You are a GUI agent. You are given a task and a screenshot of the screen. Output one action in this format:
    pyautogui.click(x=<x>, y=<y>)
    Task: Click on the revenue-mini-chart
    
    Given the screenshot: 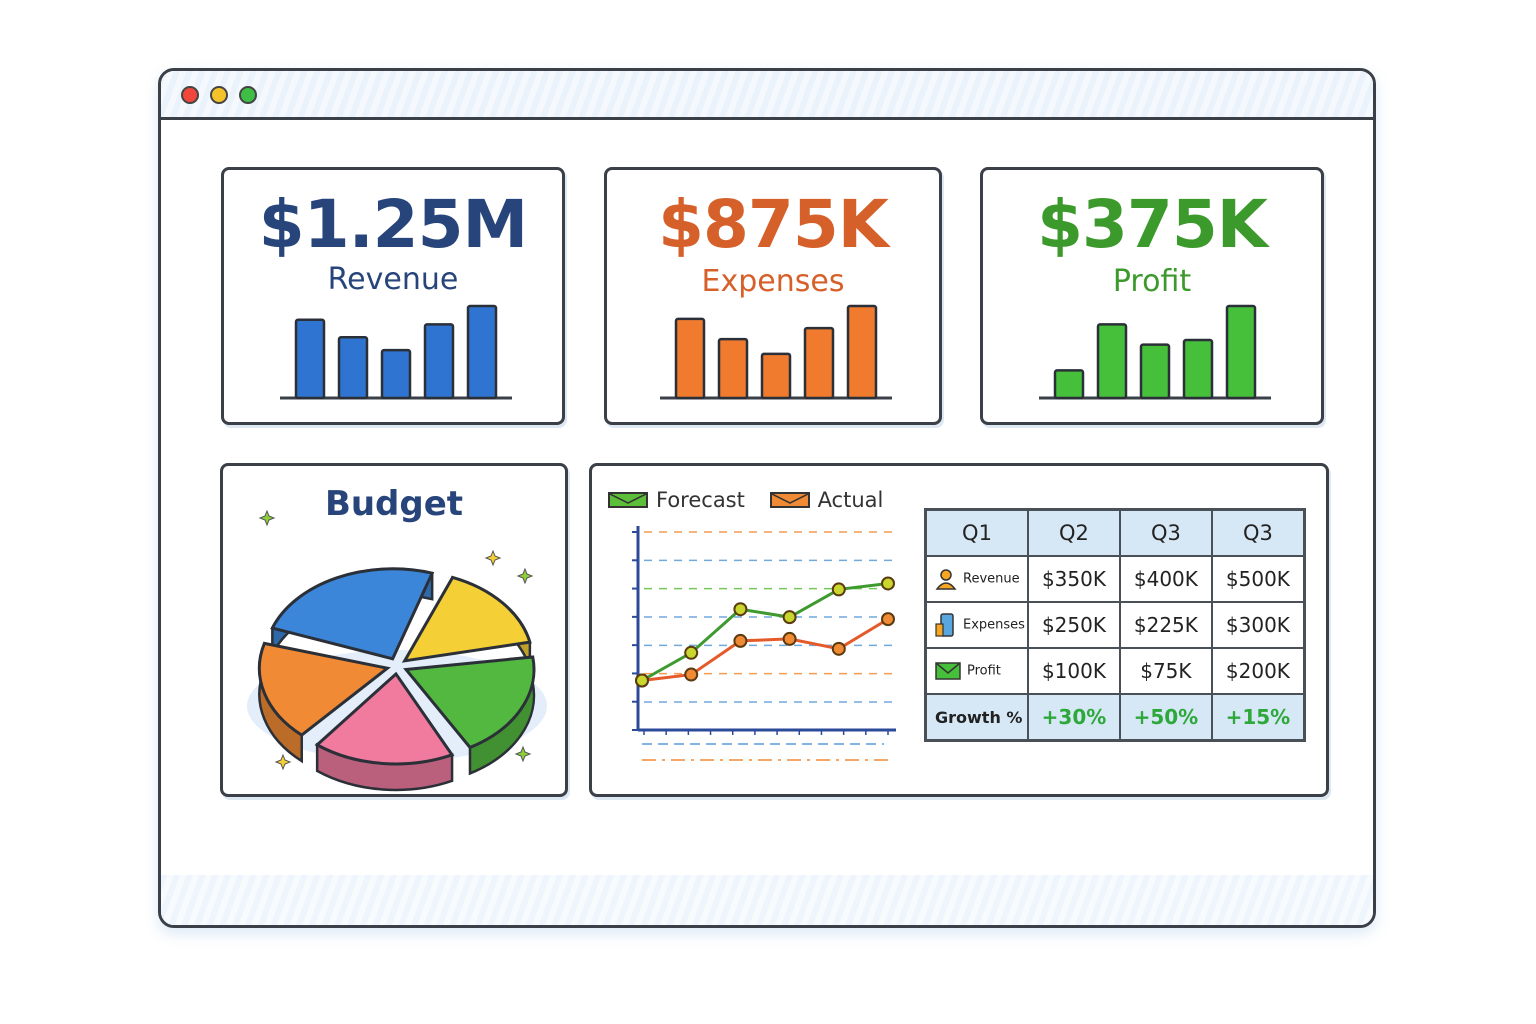 What is the action you would take?
    pyautogui.click(x=396, y=352)
    